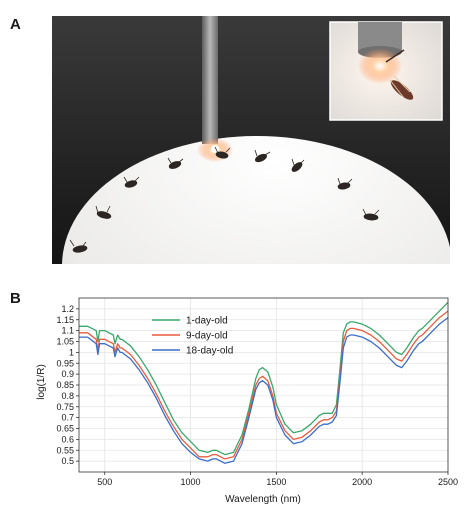 This screenshot has height=515, width=474. Describe the element at coordinates (224, 199) in the screenshot. I see `mosquito-specimens` at that location.